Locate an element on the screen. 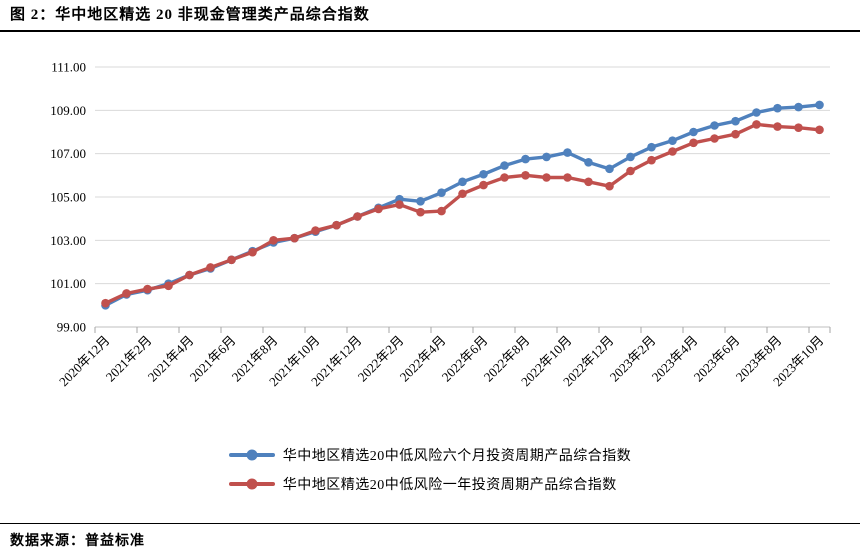 This screenshot has height=555, width=860. y-axis-tick-label: 109.00 is located at coordinates (68, 110).